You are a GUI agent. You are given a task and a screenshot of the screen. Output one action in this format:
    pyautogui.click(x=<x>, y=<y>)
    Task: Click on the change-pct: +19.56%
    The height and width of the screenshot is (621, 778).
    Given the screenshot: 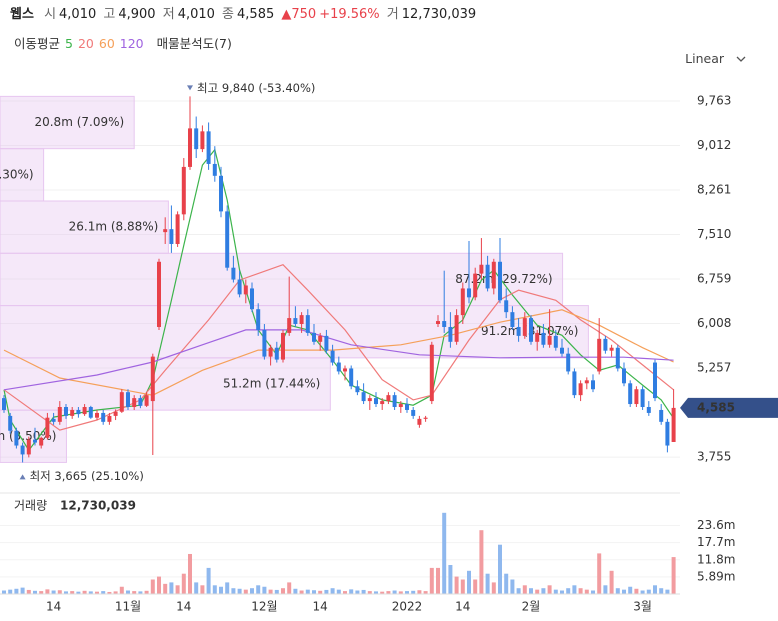 What is the action you would take?
    pyautogui.click(x=349, y=14)
    